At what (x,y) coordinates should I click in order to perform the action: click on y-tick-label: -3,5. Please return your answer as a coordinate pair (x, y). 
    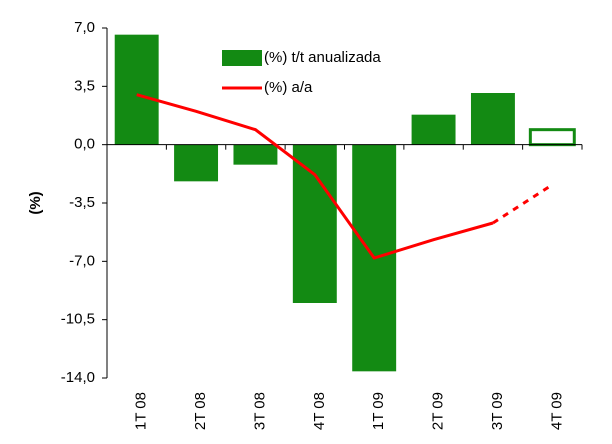
    Looking at the image, I should click on (82, 202).